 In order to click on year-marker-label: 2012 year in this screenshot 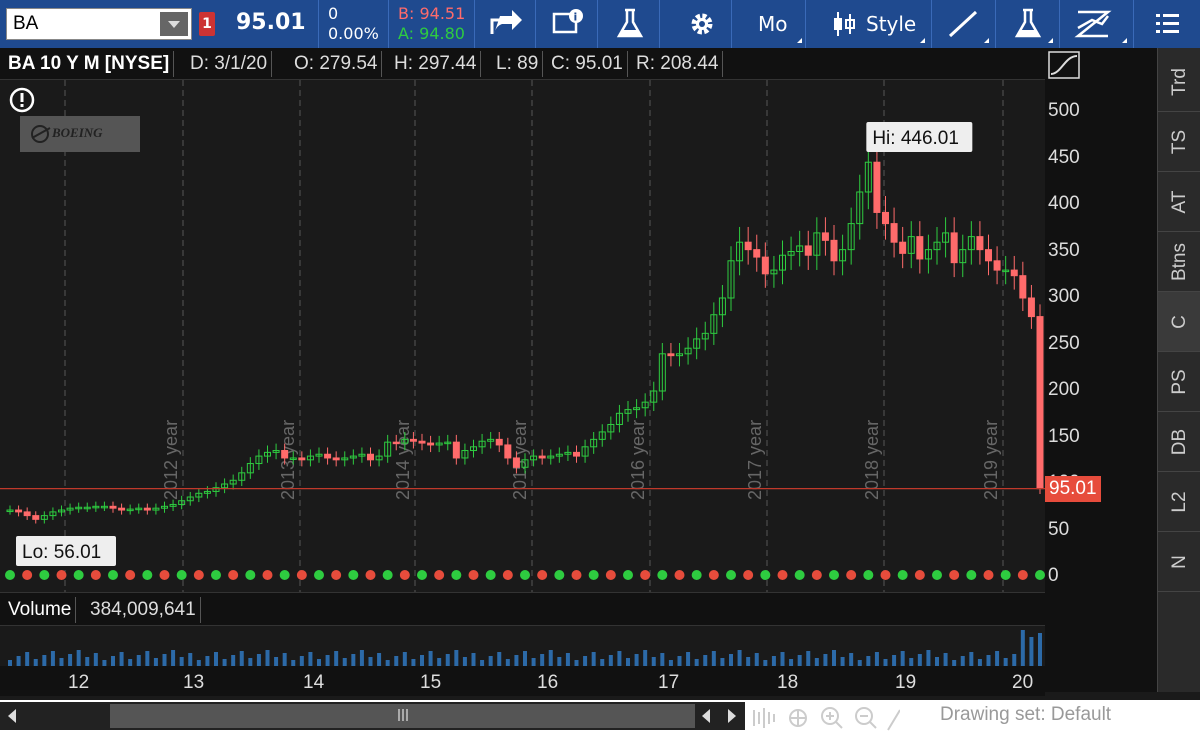, I will do `click(171, 460)`.